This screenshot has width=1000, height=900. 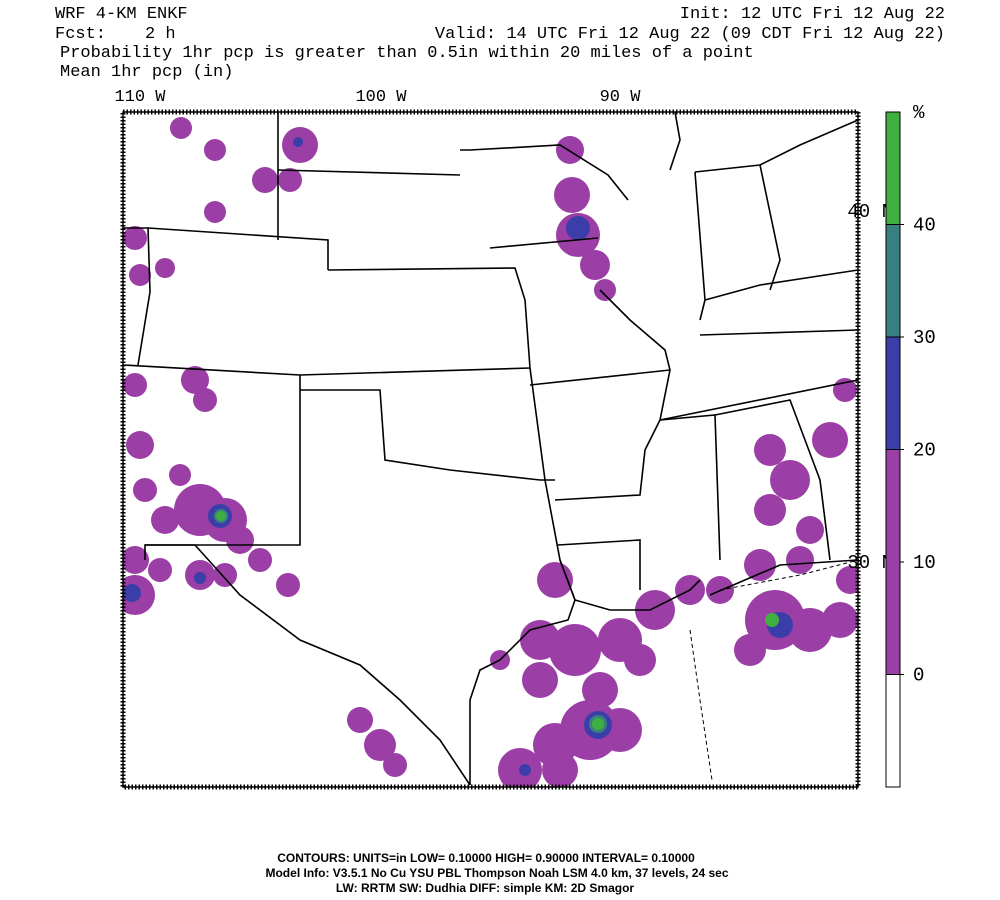 I want to click on forecast-label: Fcst:, so click(x=80, y=34).